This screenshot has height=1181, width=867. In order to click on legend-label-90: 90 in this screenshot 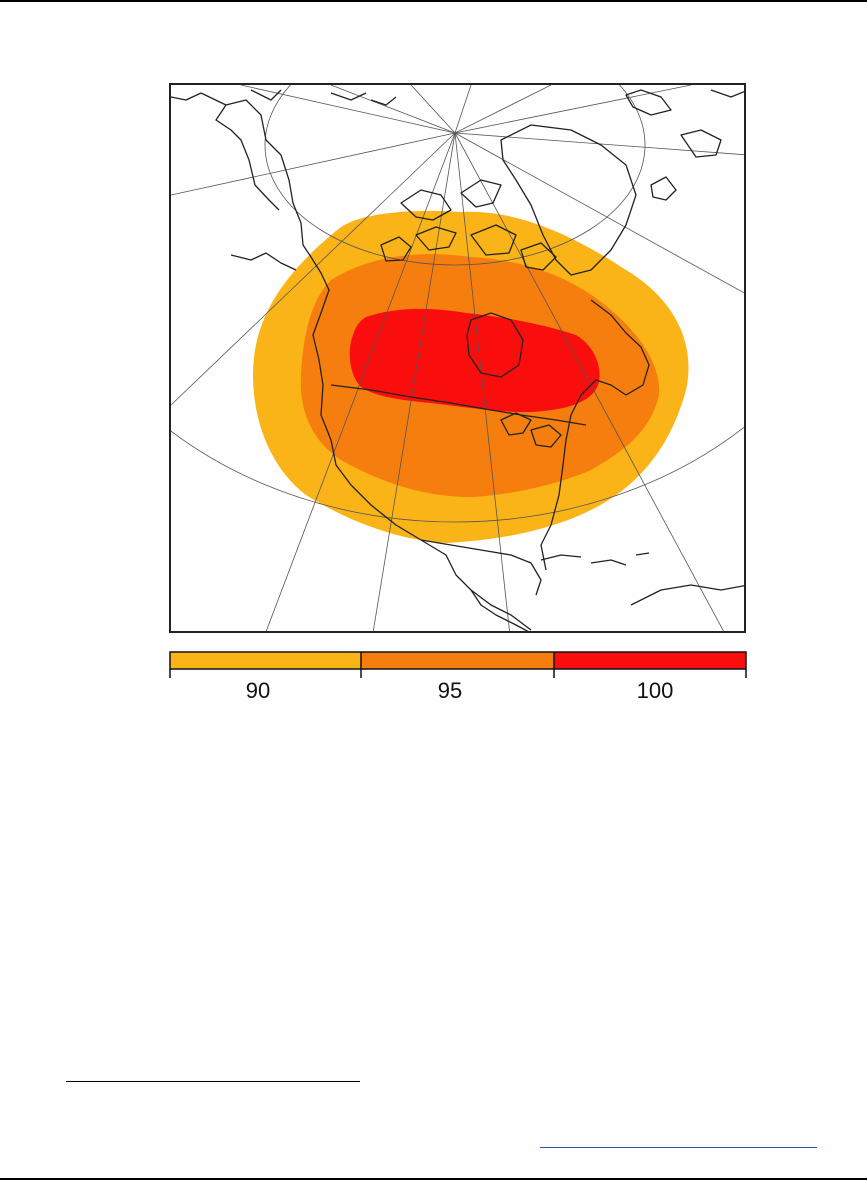, I will do `click(258, 690)`.